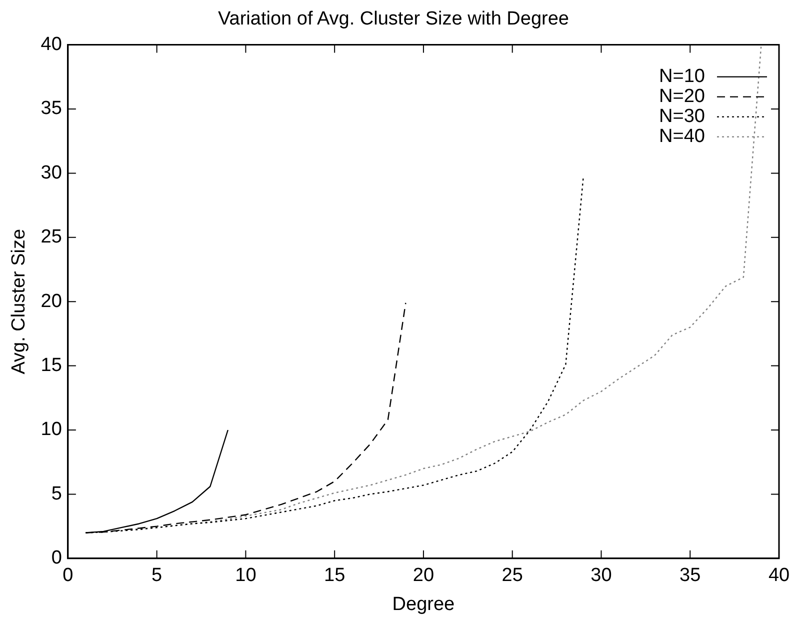  I want to click on x-tick-label: 40, so click(779, 575).